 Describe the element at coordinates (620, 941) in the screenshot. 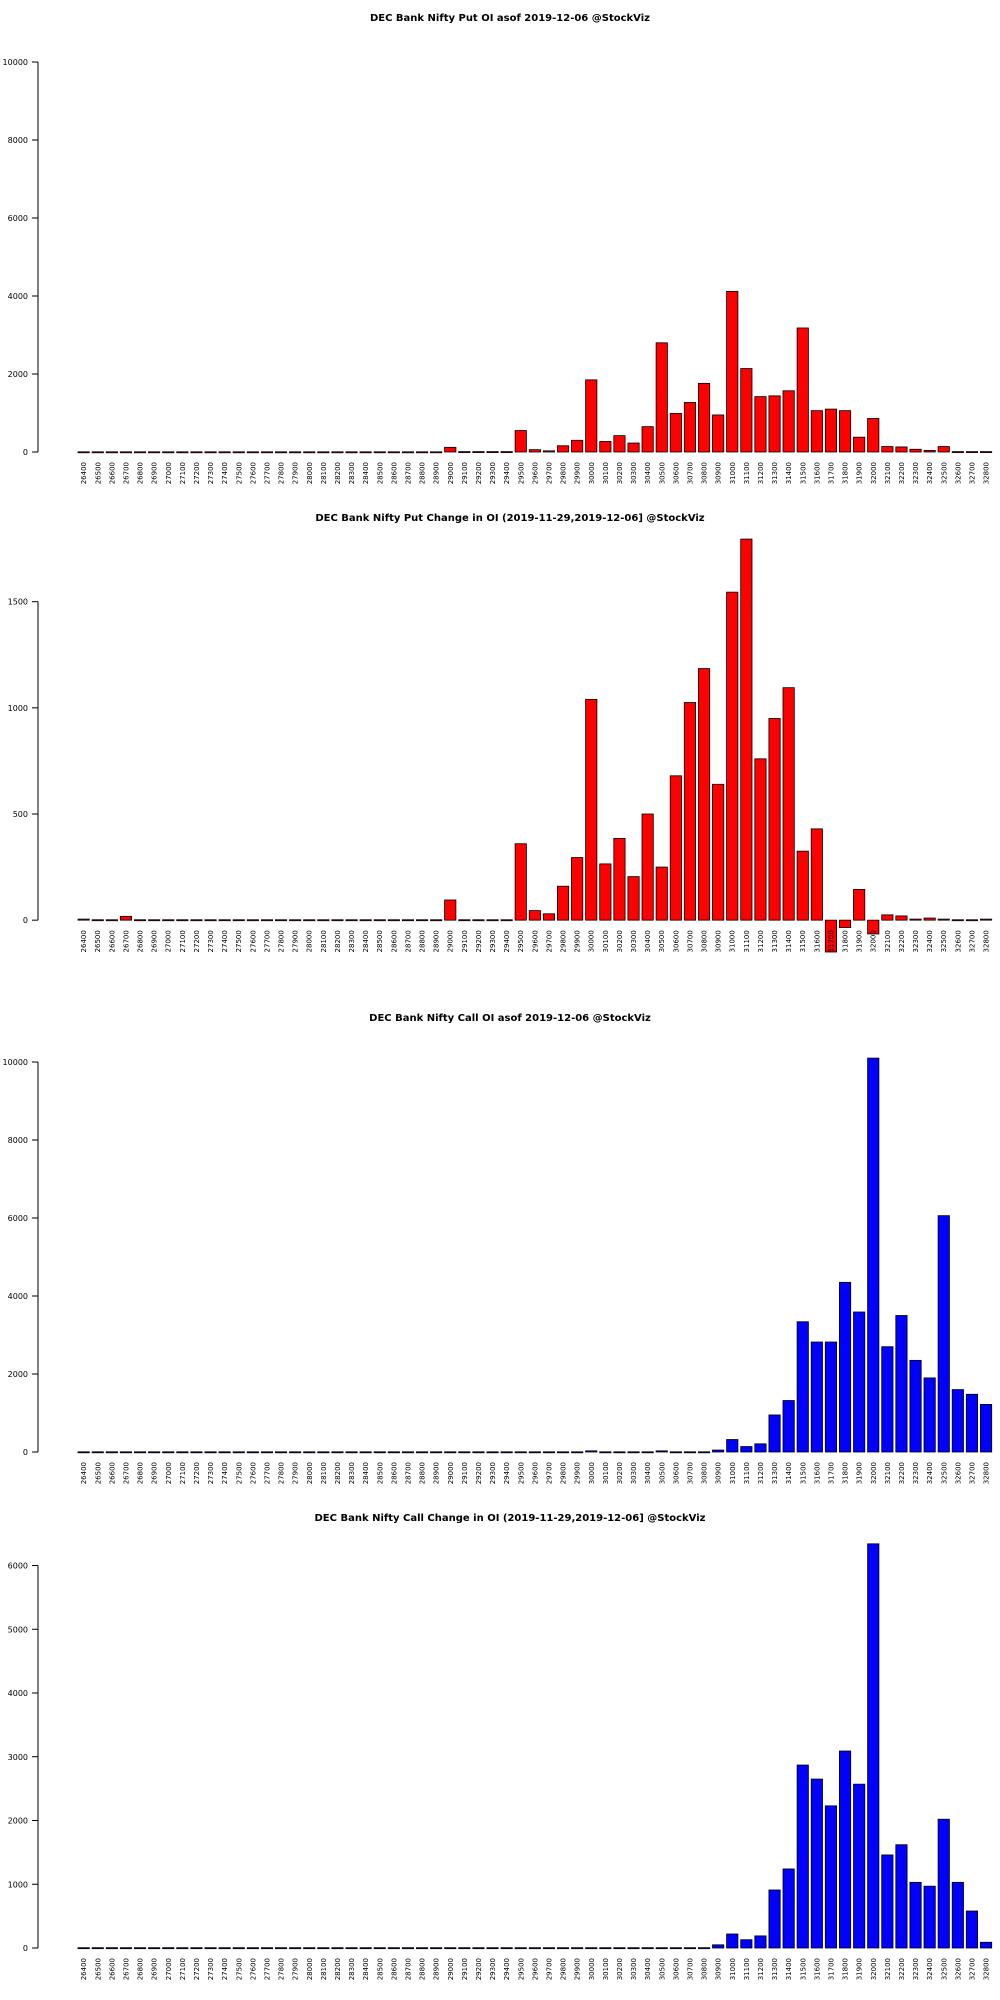

I see `x-tick-label: 30200` at that location.